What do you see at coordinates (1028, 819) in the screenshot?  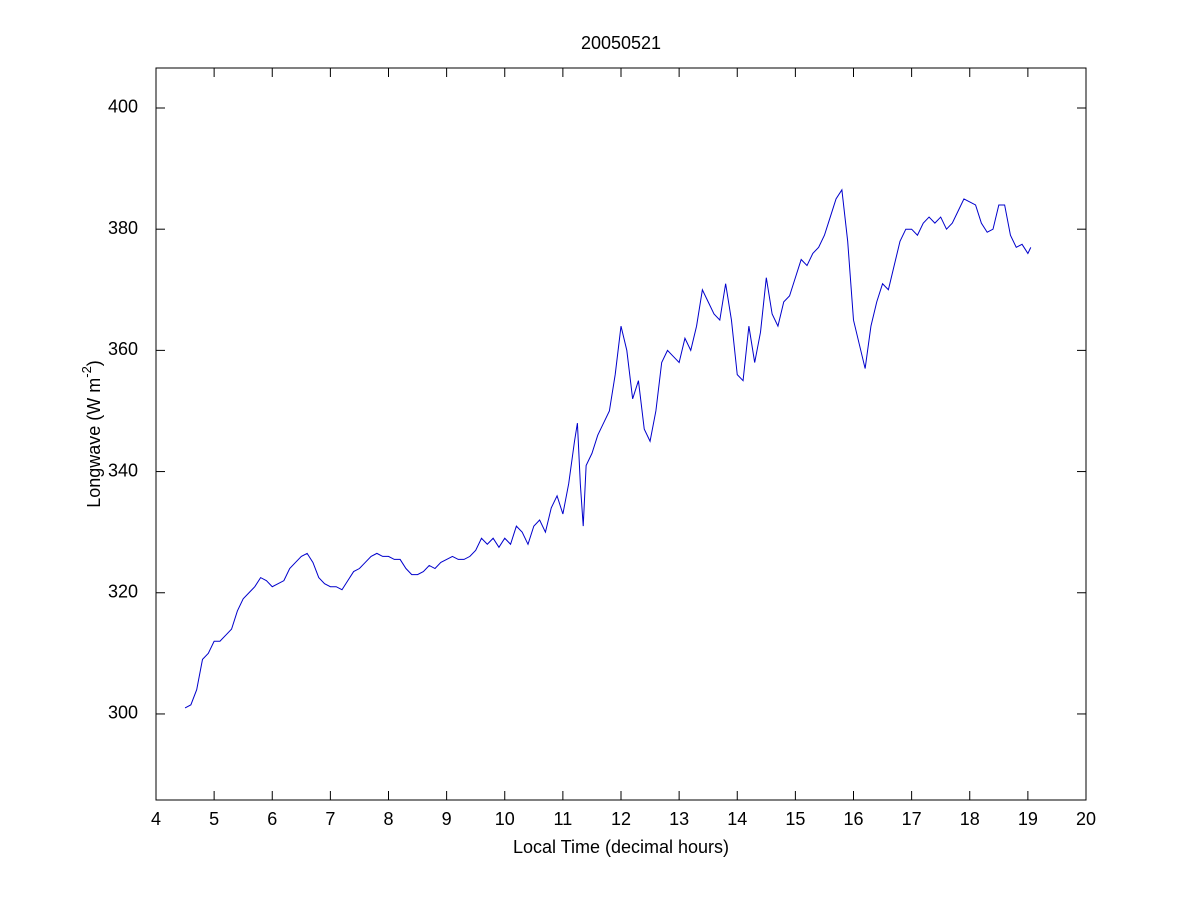 I see `x-tick-label: 19` at bounding box center [1028, 819].